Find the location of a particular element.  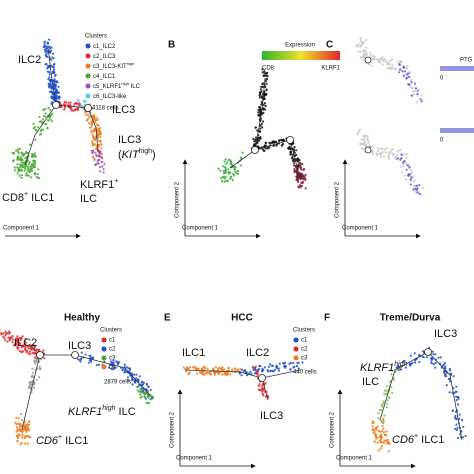

axis-label: Component 1 is located at coordinates (354, 459).